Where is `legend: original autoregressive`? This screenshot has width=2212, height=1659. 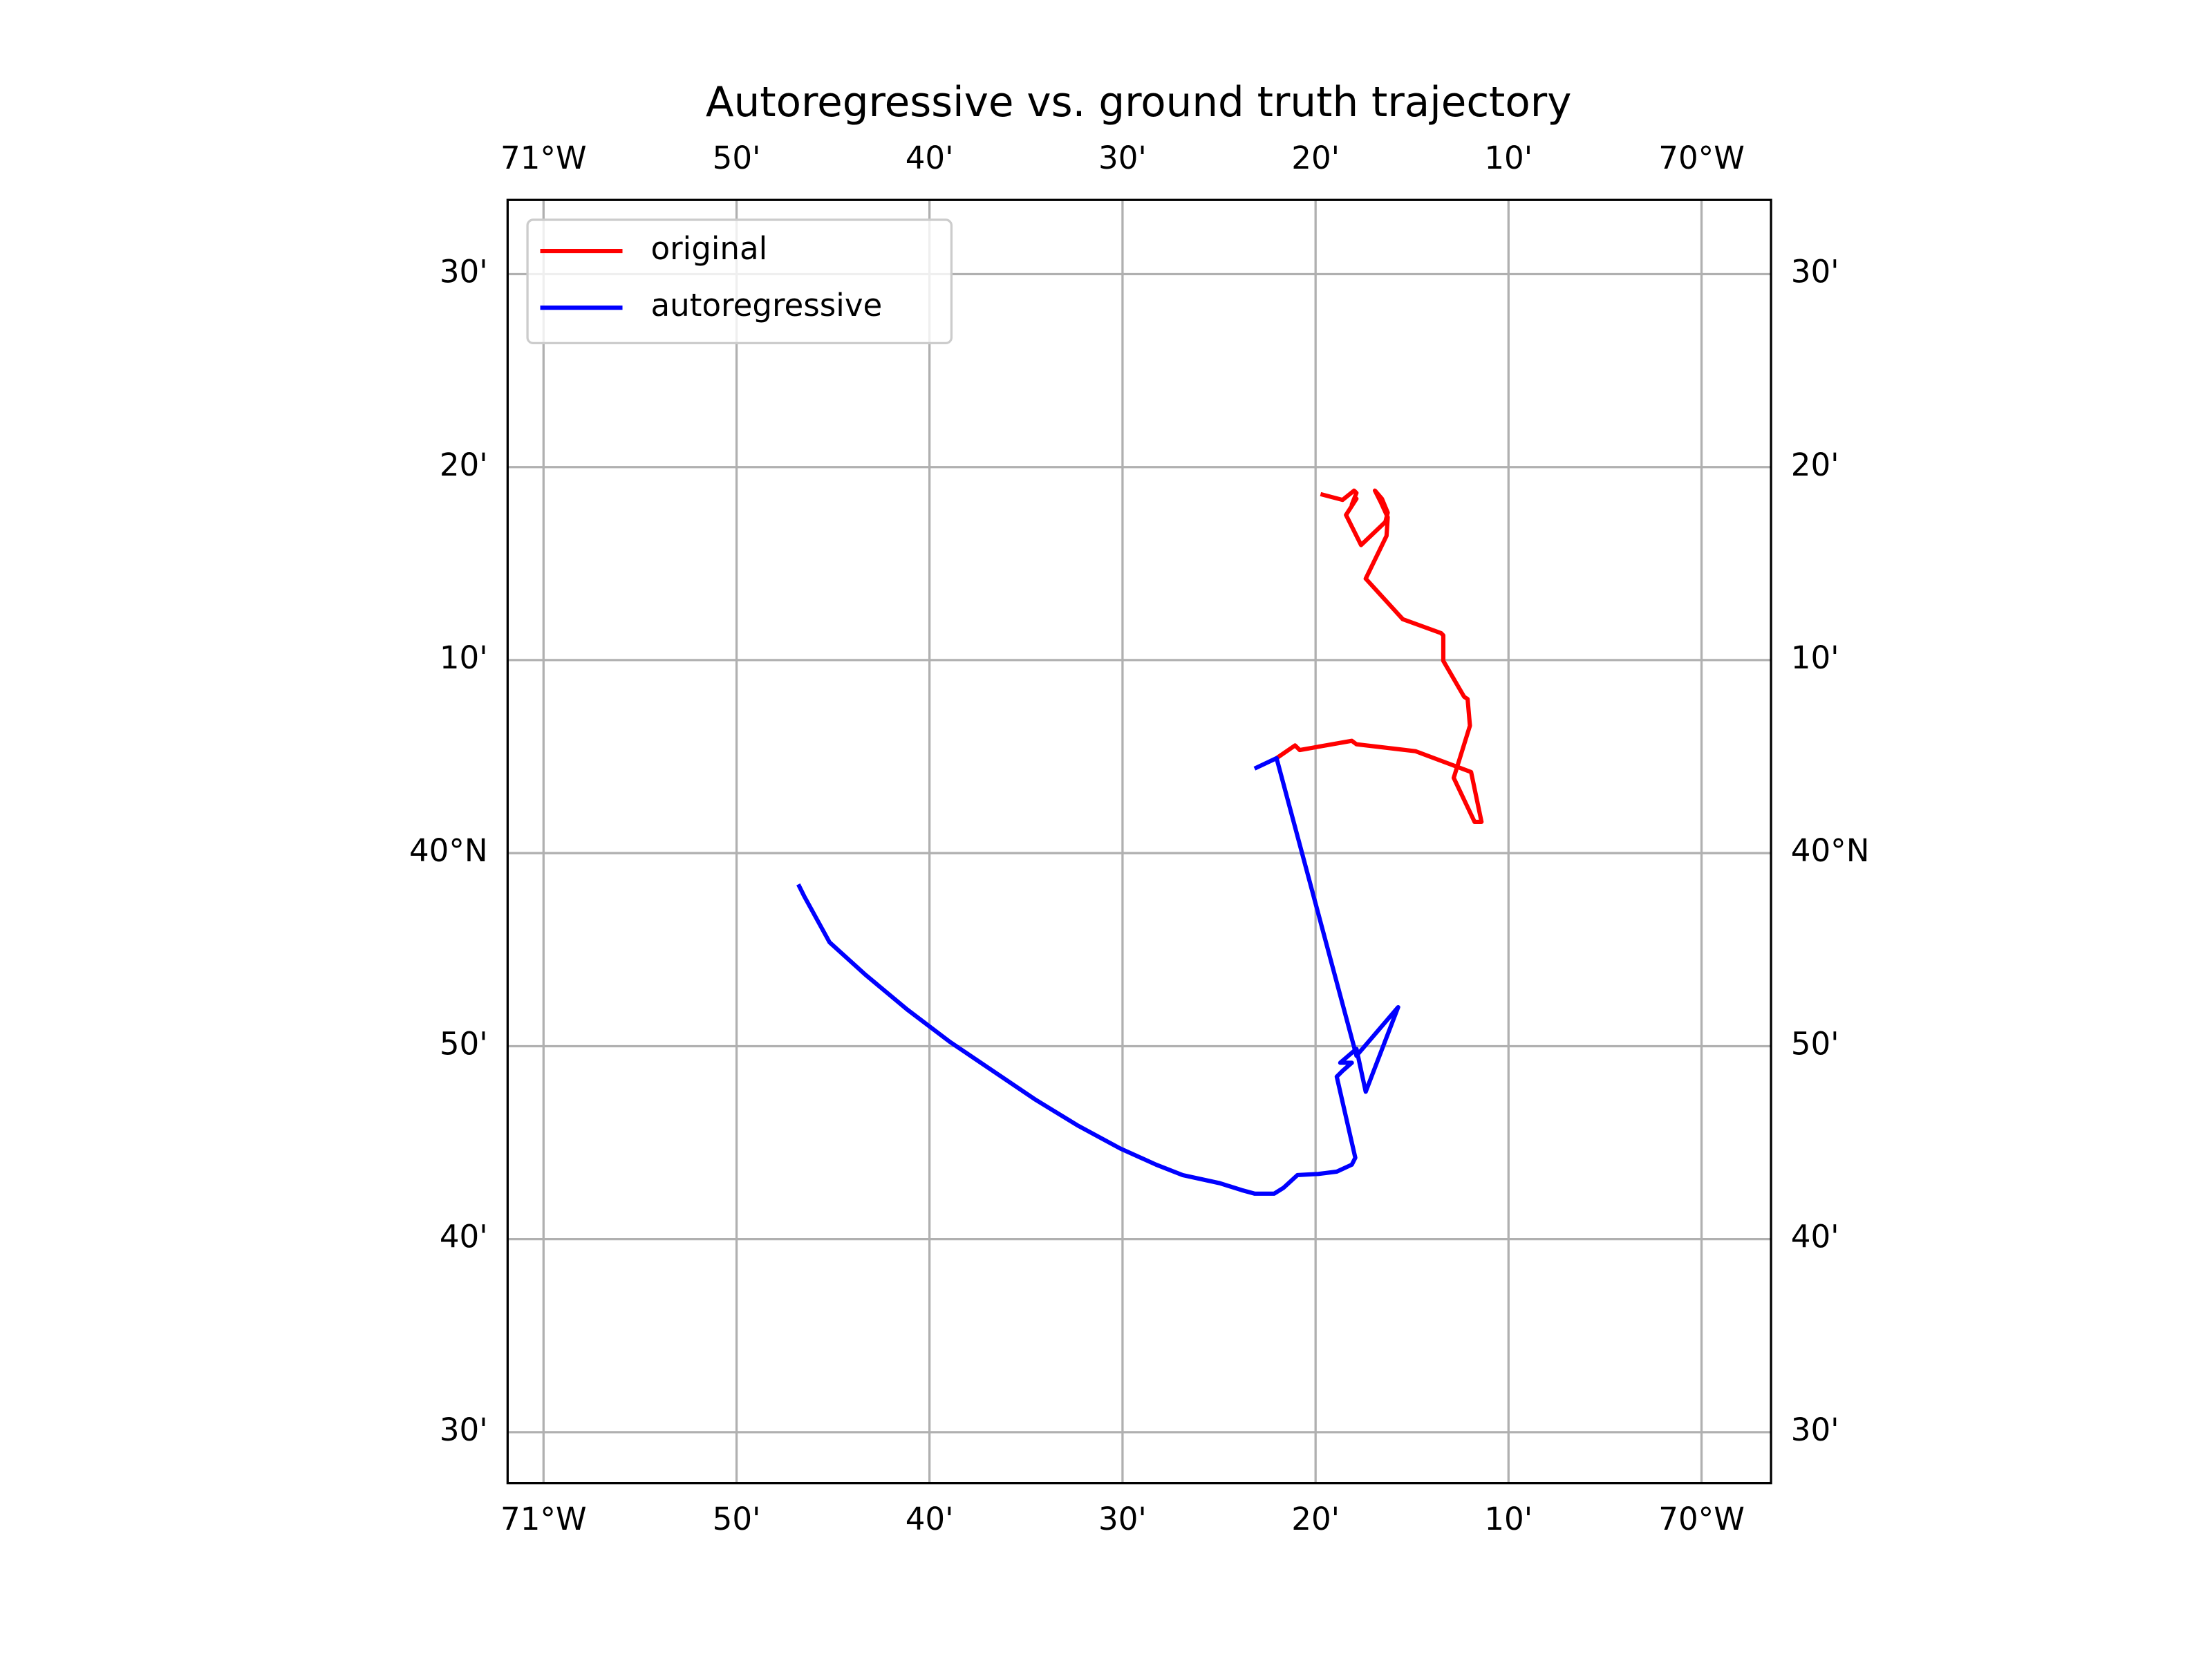 legend: original autoregressive is located at coordinates (739, 281).